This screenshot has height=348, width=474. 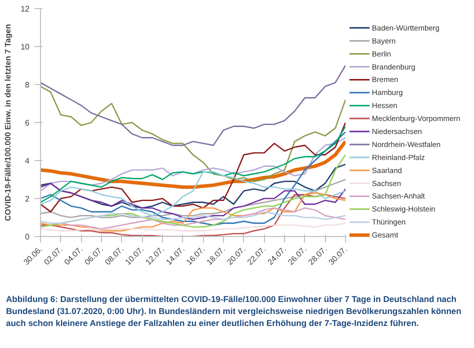 What do you see at coordinates (25, 9) in the screenshot?
I see `y-tick-label: 12` at bounding box center [25, 9].